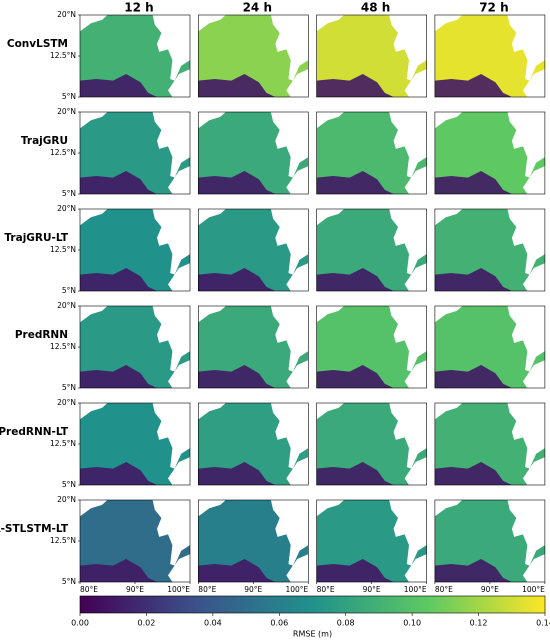  Describe the element at coordinates (346, 623) in the screenshot. I see `colorbar-tick-label: 0.08` at that location.